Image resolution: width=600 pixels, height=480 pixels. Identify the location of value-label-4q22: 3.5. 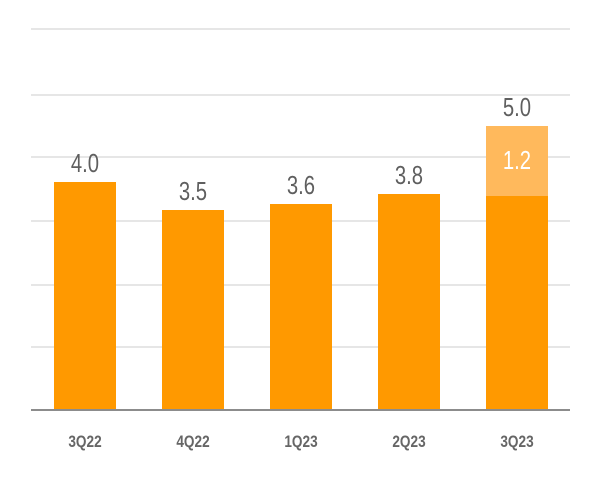
(193, 191).